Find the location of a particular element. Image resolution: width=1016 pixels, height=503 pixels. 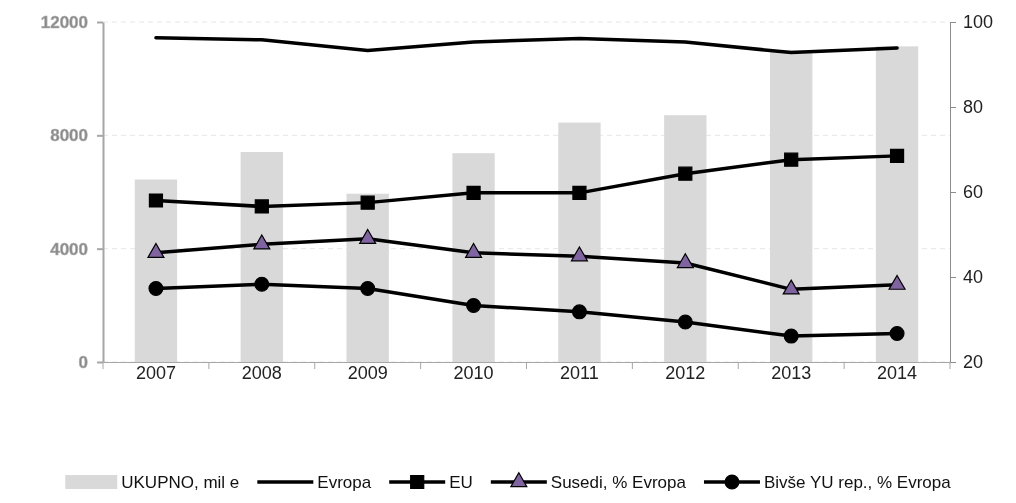

legend-label: Bivše YU rep., % Evropa is located at coordinates (857, 482).